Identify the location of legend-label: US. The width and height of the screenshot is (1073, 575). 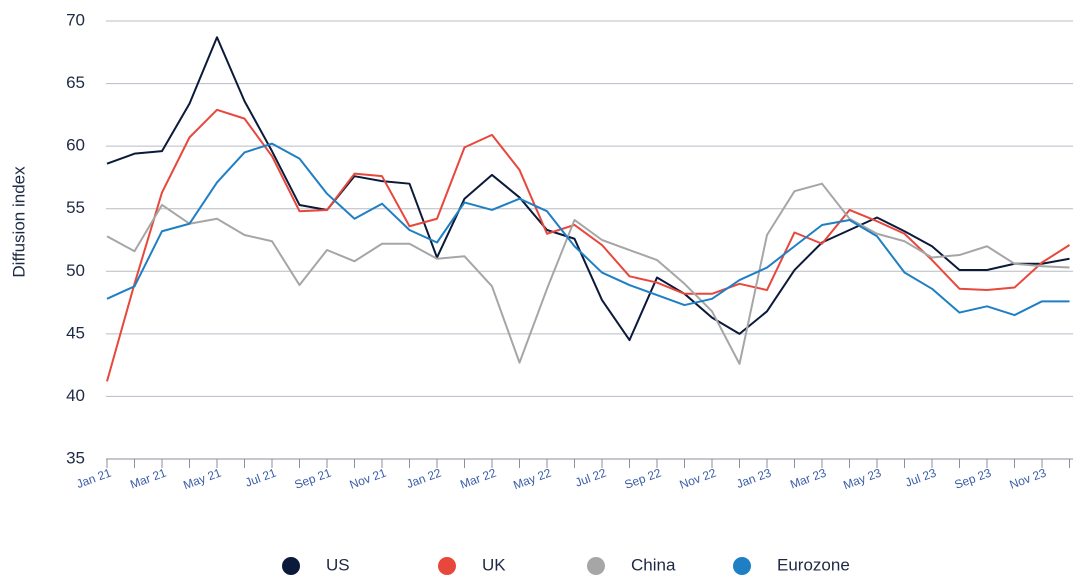
(338, 564).